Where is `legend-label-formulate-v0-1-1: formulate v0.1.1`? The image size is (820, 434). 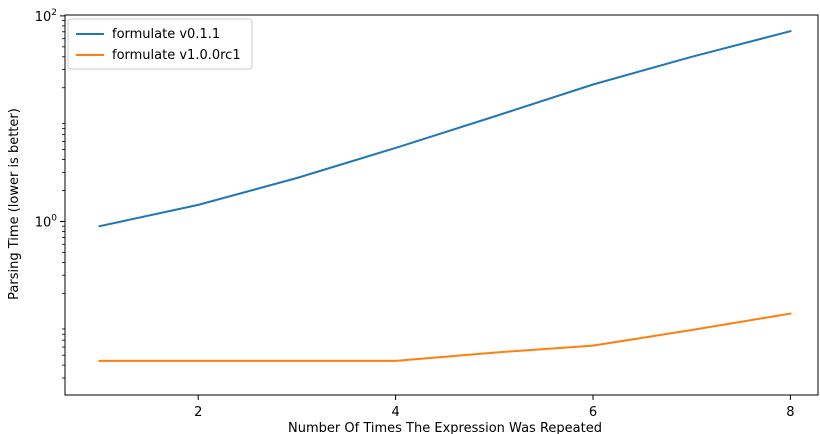
legend-label-formulate-v0-1-1: formulate v0.1.1 is located at coordinates (166, 34).